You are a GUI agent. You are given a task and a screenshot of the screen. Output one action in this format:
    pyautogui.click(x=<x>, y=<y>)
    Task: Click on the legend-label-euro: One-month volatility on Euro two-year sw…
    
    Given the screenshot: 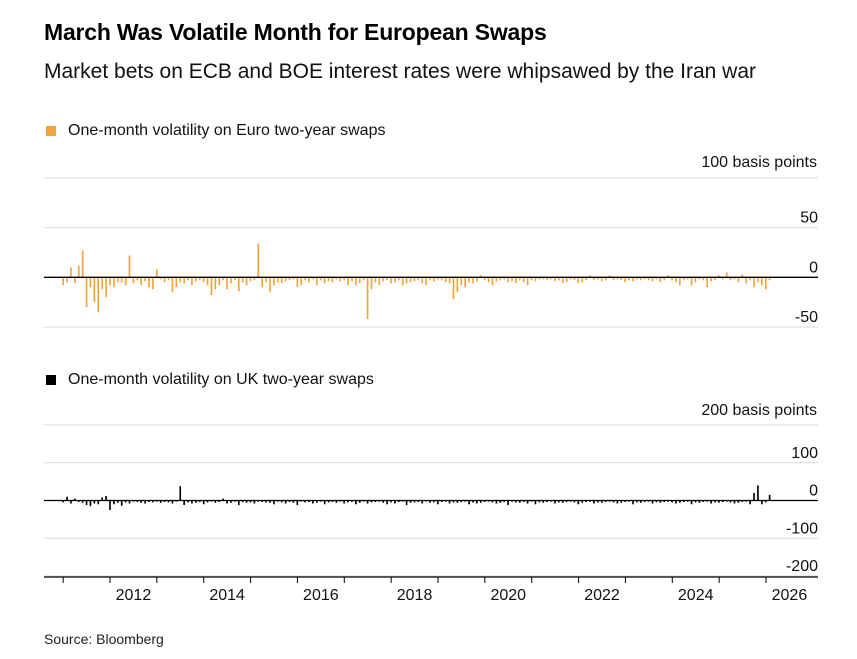 What is the action you would take?
    pyautogui.click(x=227, y=130)
    